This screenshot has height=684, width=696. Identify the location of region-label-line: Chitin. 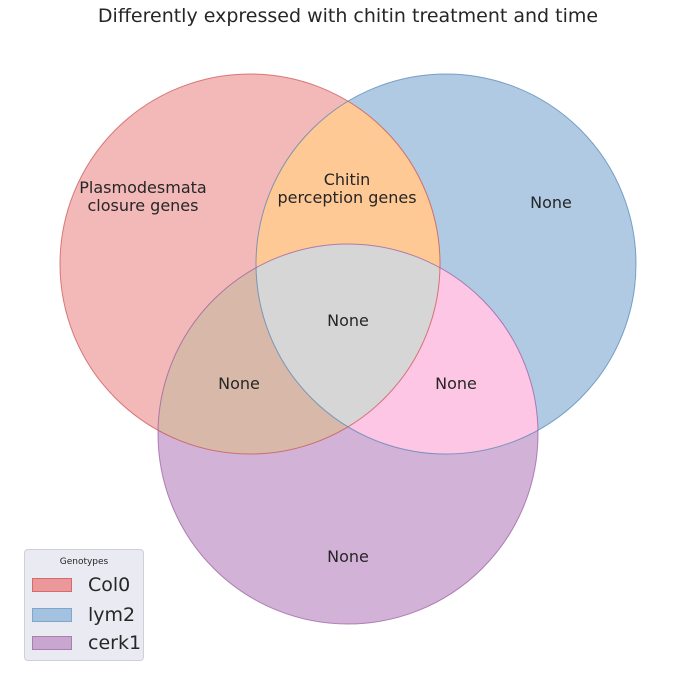
(347, 179).